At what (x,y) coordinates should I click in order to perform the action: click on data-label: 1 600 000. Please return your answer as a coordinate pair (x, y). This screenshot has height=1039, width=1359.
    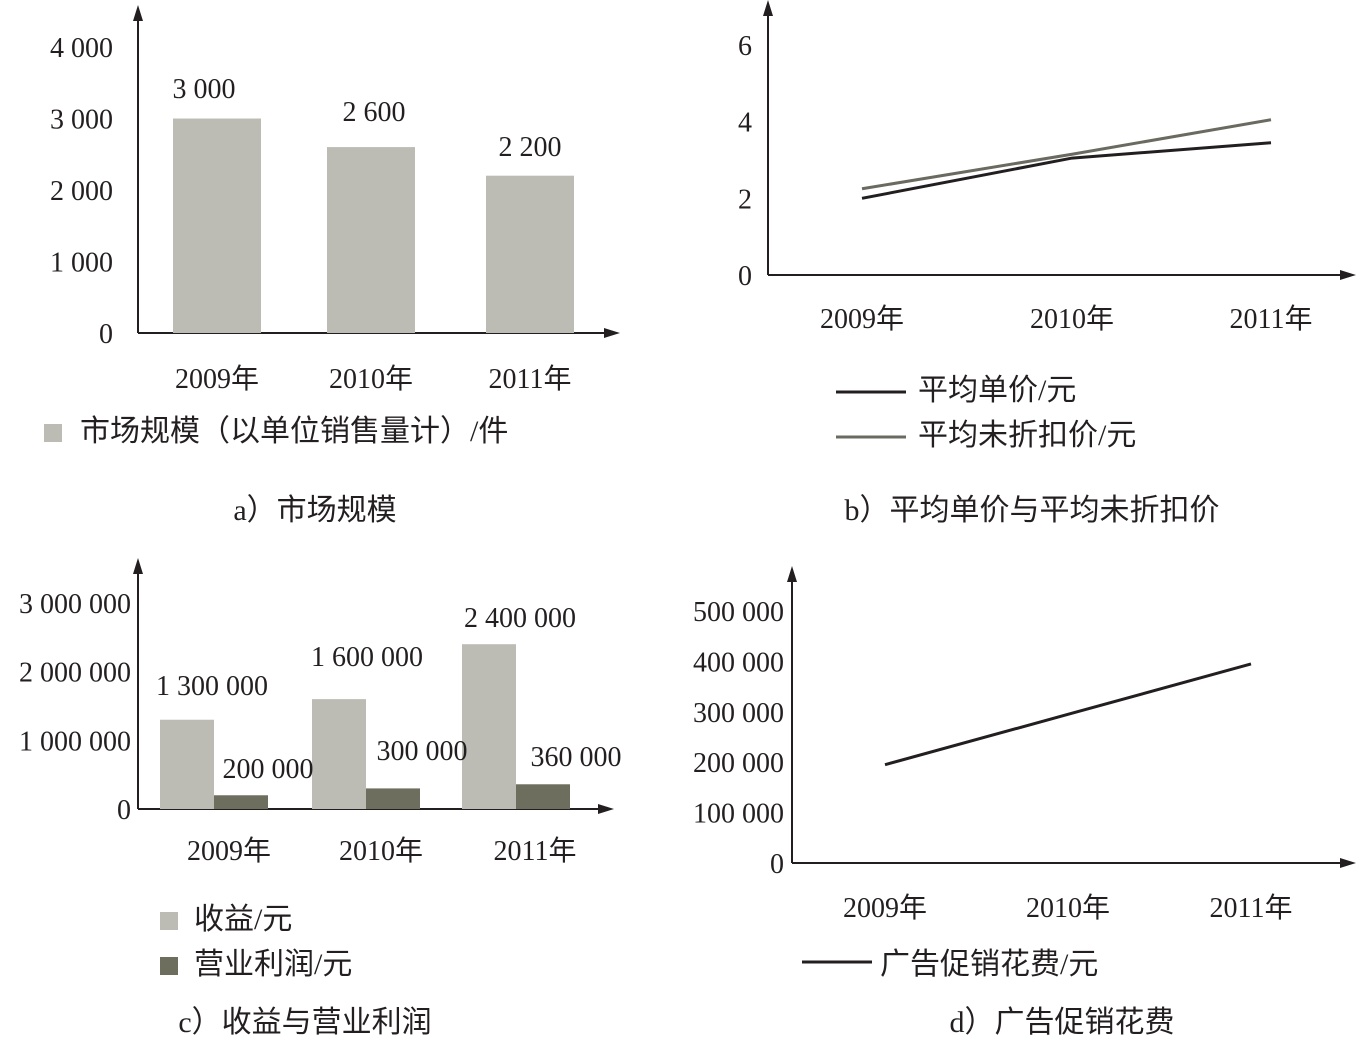
    Looking at the image, I should click on (367, 657).